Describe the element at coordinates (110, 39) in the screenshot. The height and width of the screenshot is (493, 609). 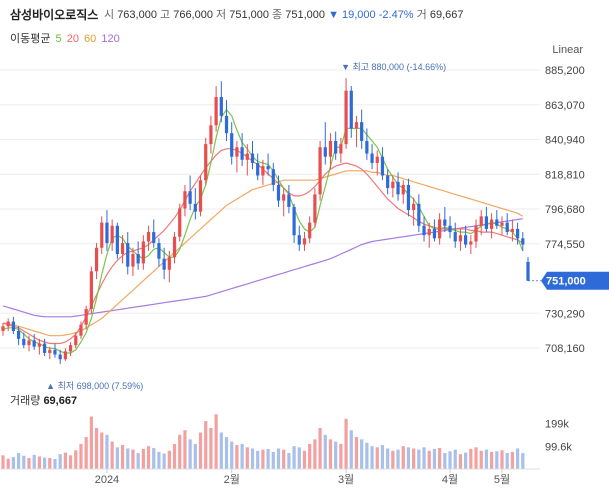
I see `ma120-label: 120` at that location.